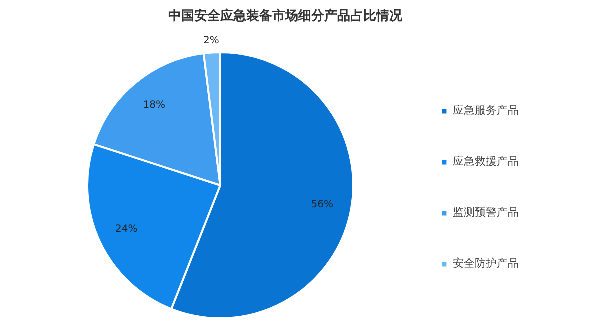 This screenshot has width=589, height=321. What do you see at coordinates (486, 212) in the screenshot?
I see `legend-label: 监测预警产品` at bounding box center [486, 212].